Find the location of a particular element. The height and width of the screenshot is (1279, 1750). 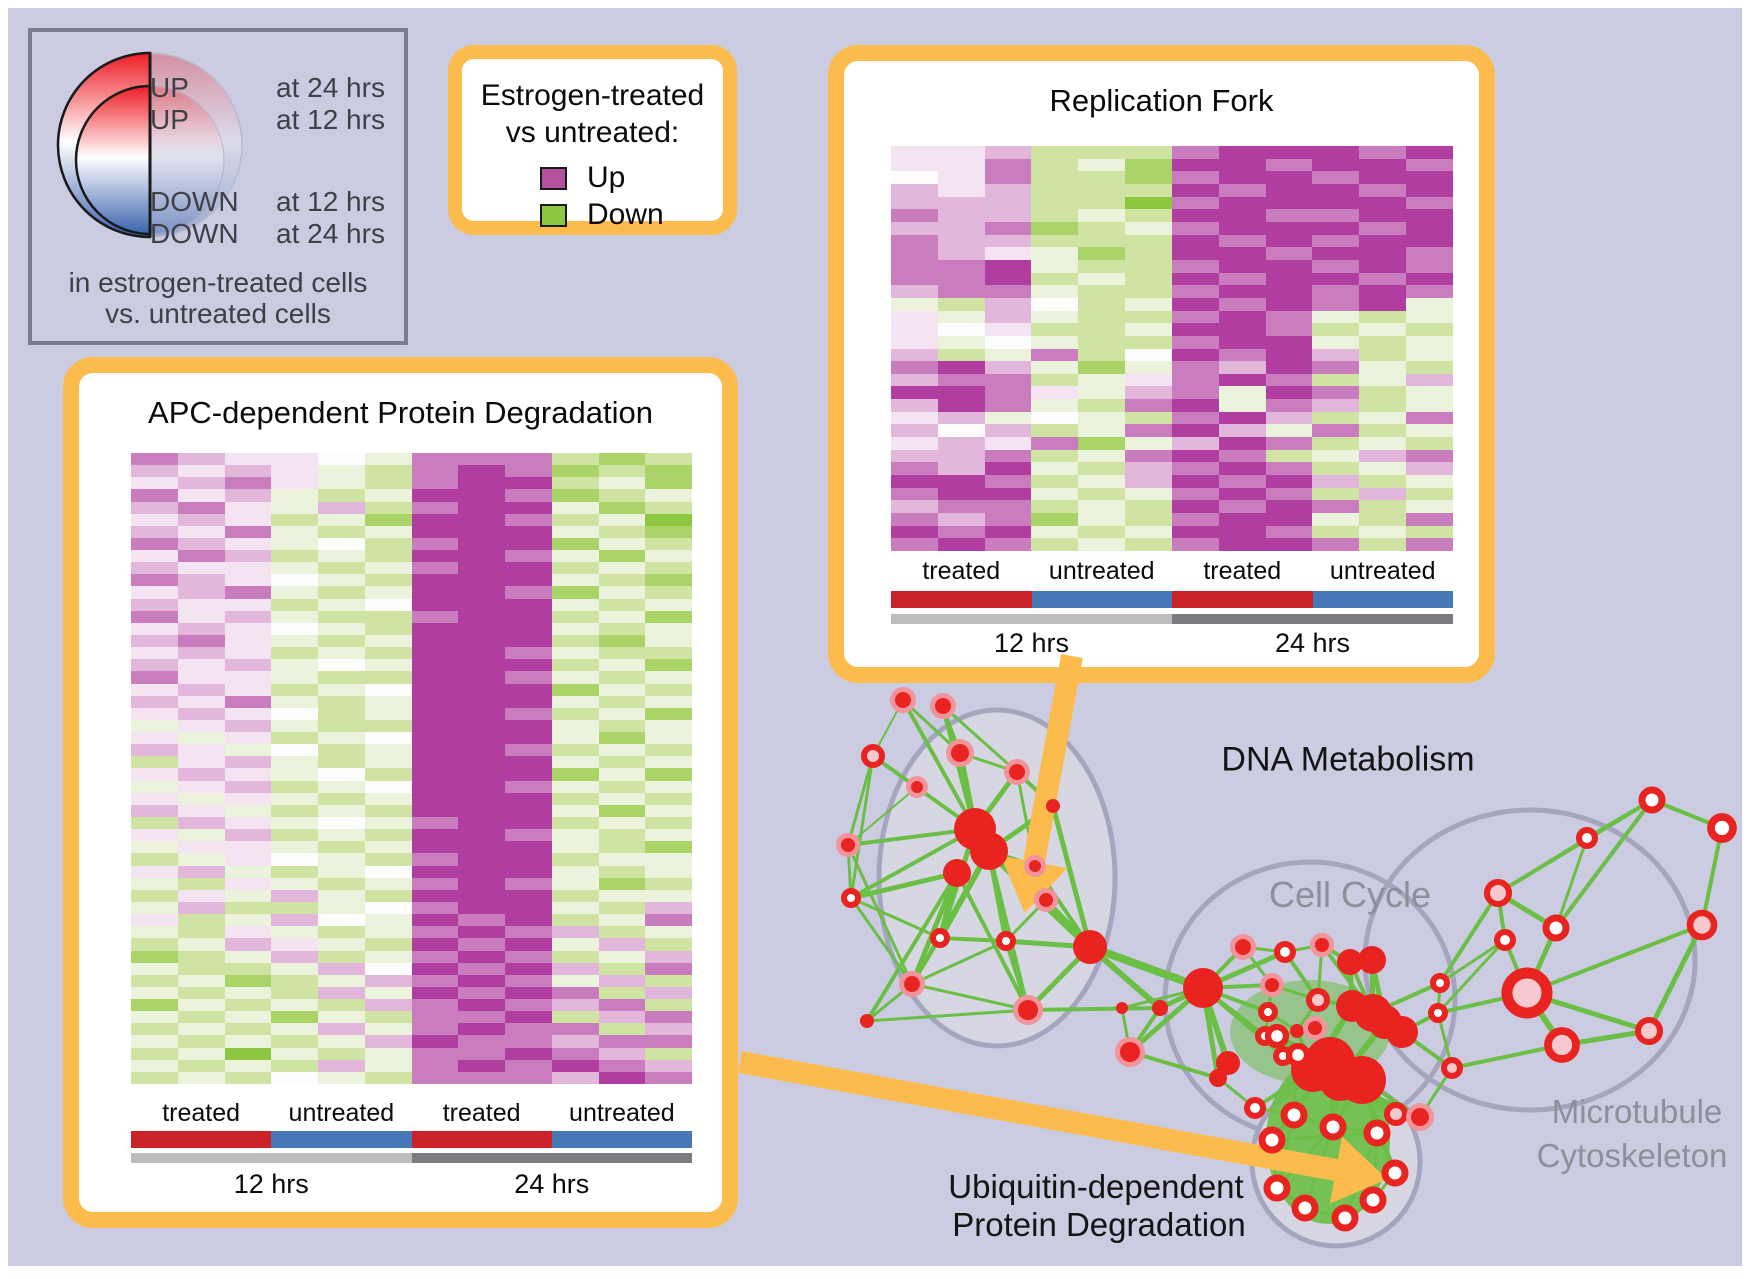

time-bar is located at coordinates (1172, 619).